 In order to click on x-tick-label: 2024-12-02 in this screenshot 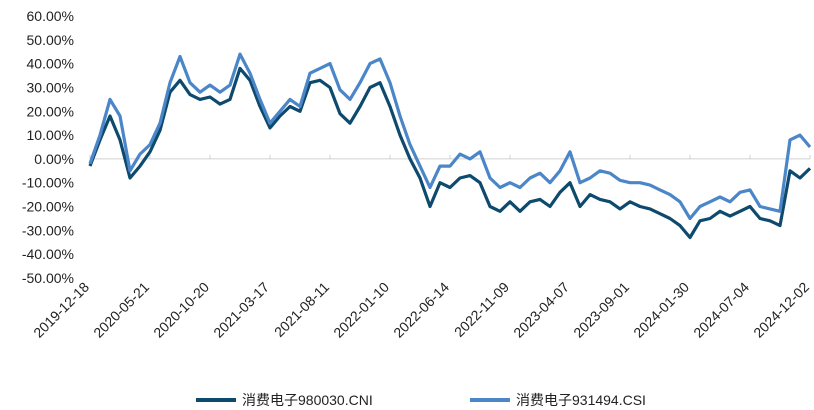, I will do `click(781, 310)`.